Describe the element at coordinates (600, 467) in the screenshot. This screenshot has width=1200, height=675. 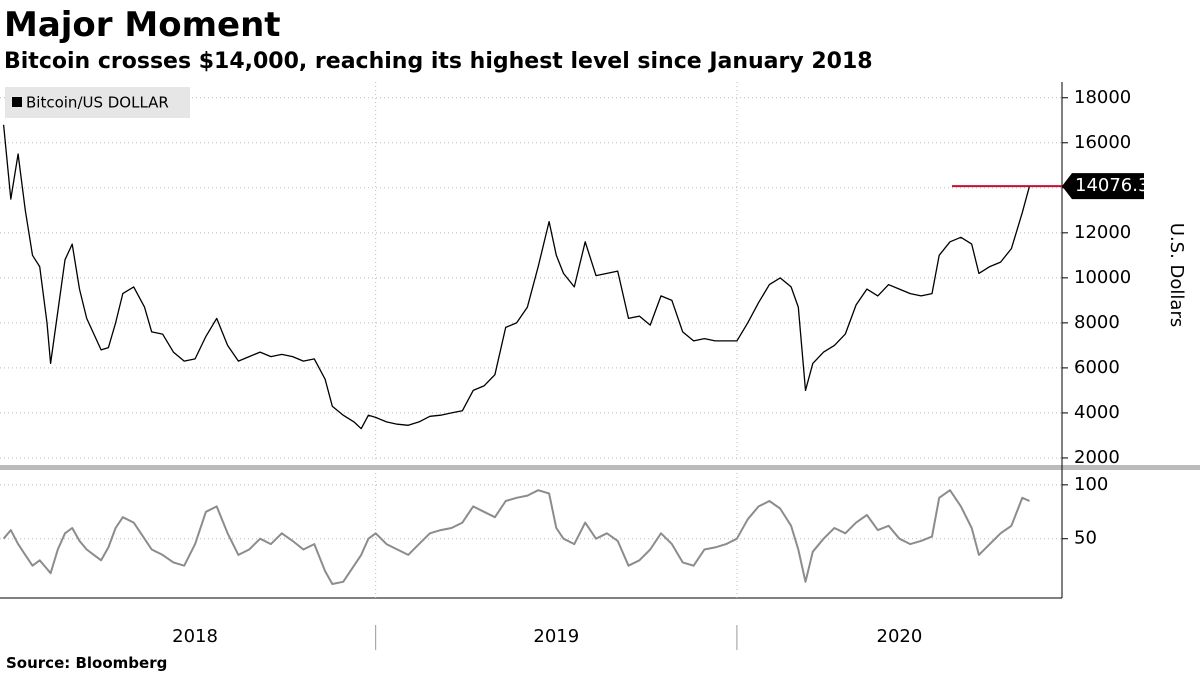
I see `pane-divider` at that location.